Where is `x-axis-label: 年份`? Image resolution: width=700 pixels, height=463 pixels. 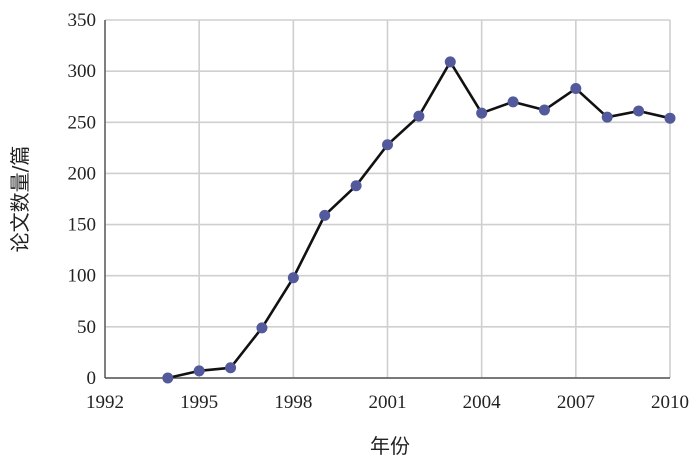 x-axis-label: 年份 is located at coordinates (390, 446).